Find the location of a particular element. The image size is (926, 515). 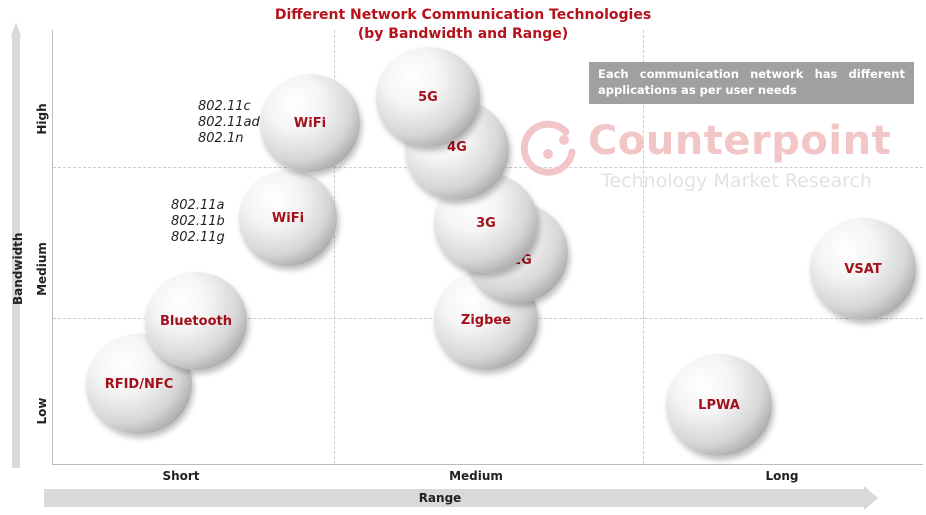

y-tick-medium: Medium is located at coordinates (42, 269).